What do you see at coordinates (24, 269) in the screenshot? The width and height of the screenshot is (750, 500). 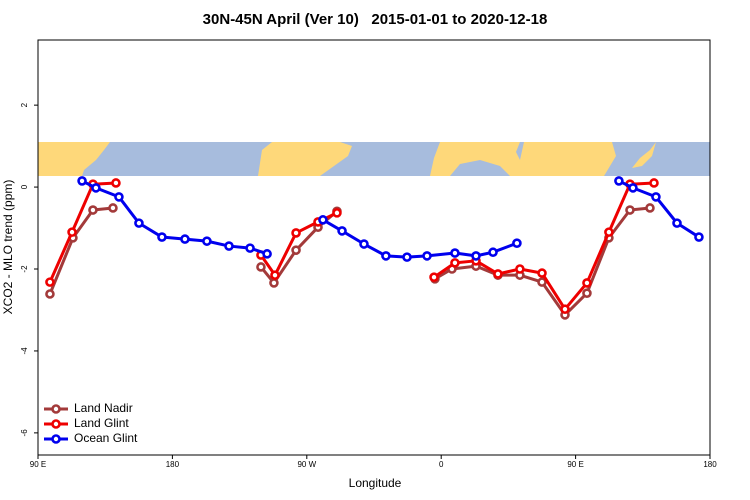 I see `y-tick-label: -2` at bounding box center [24, 269].